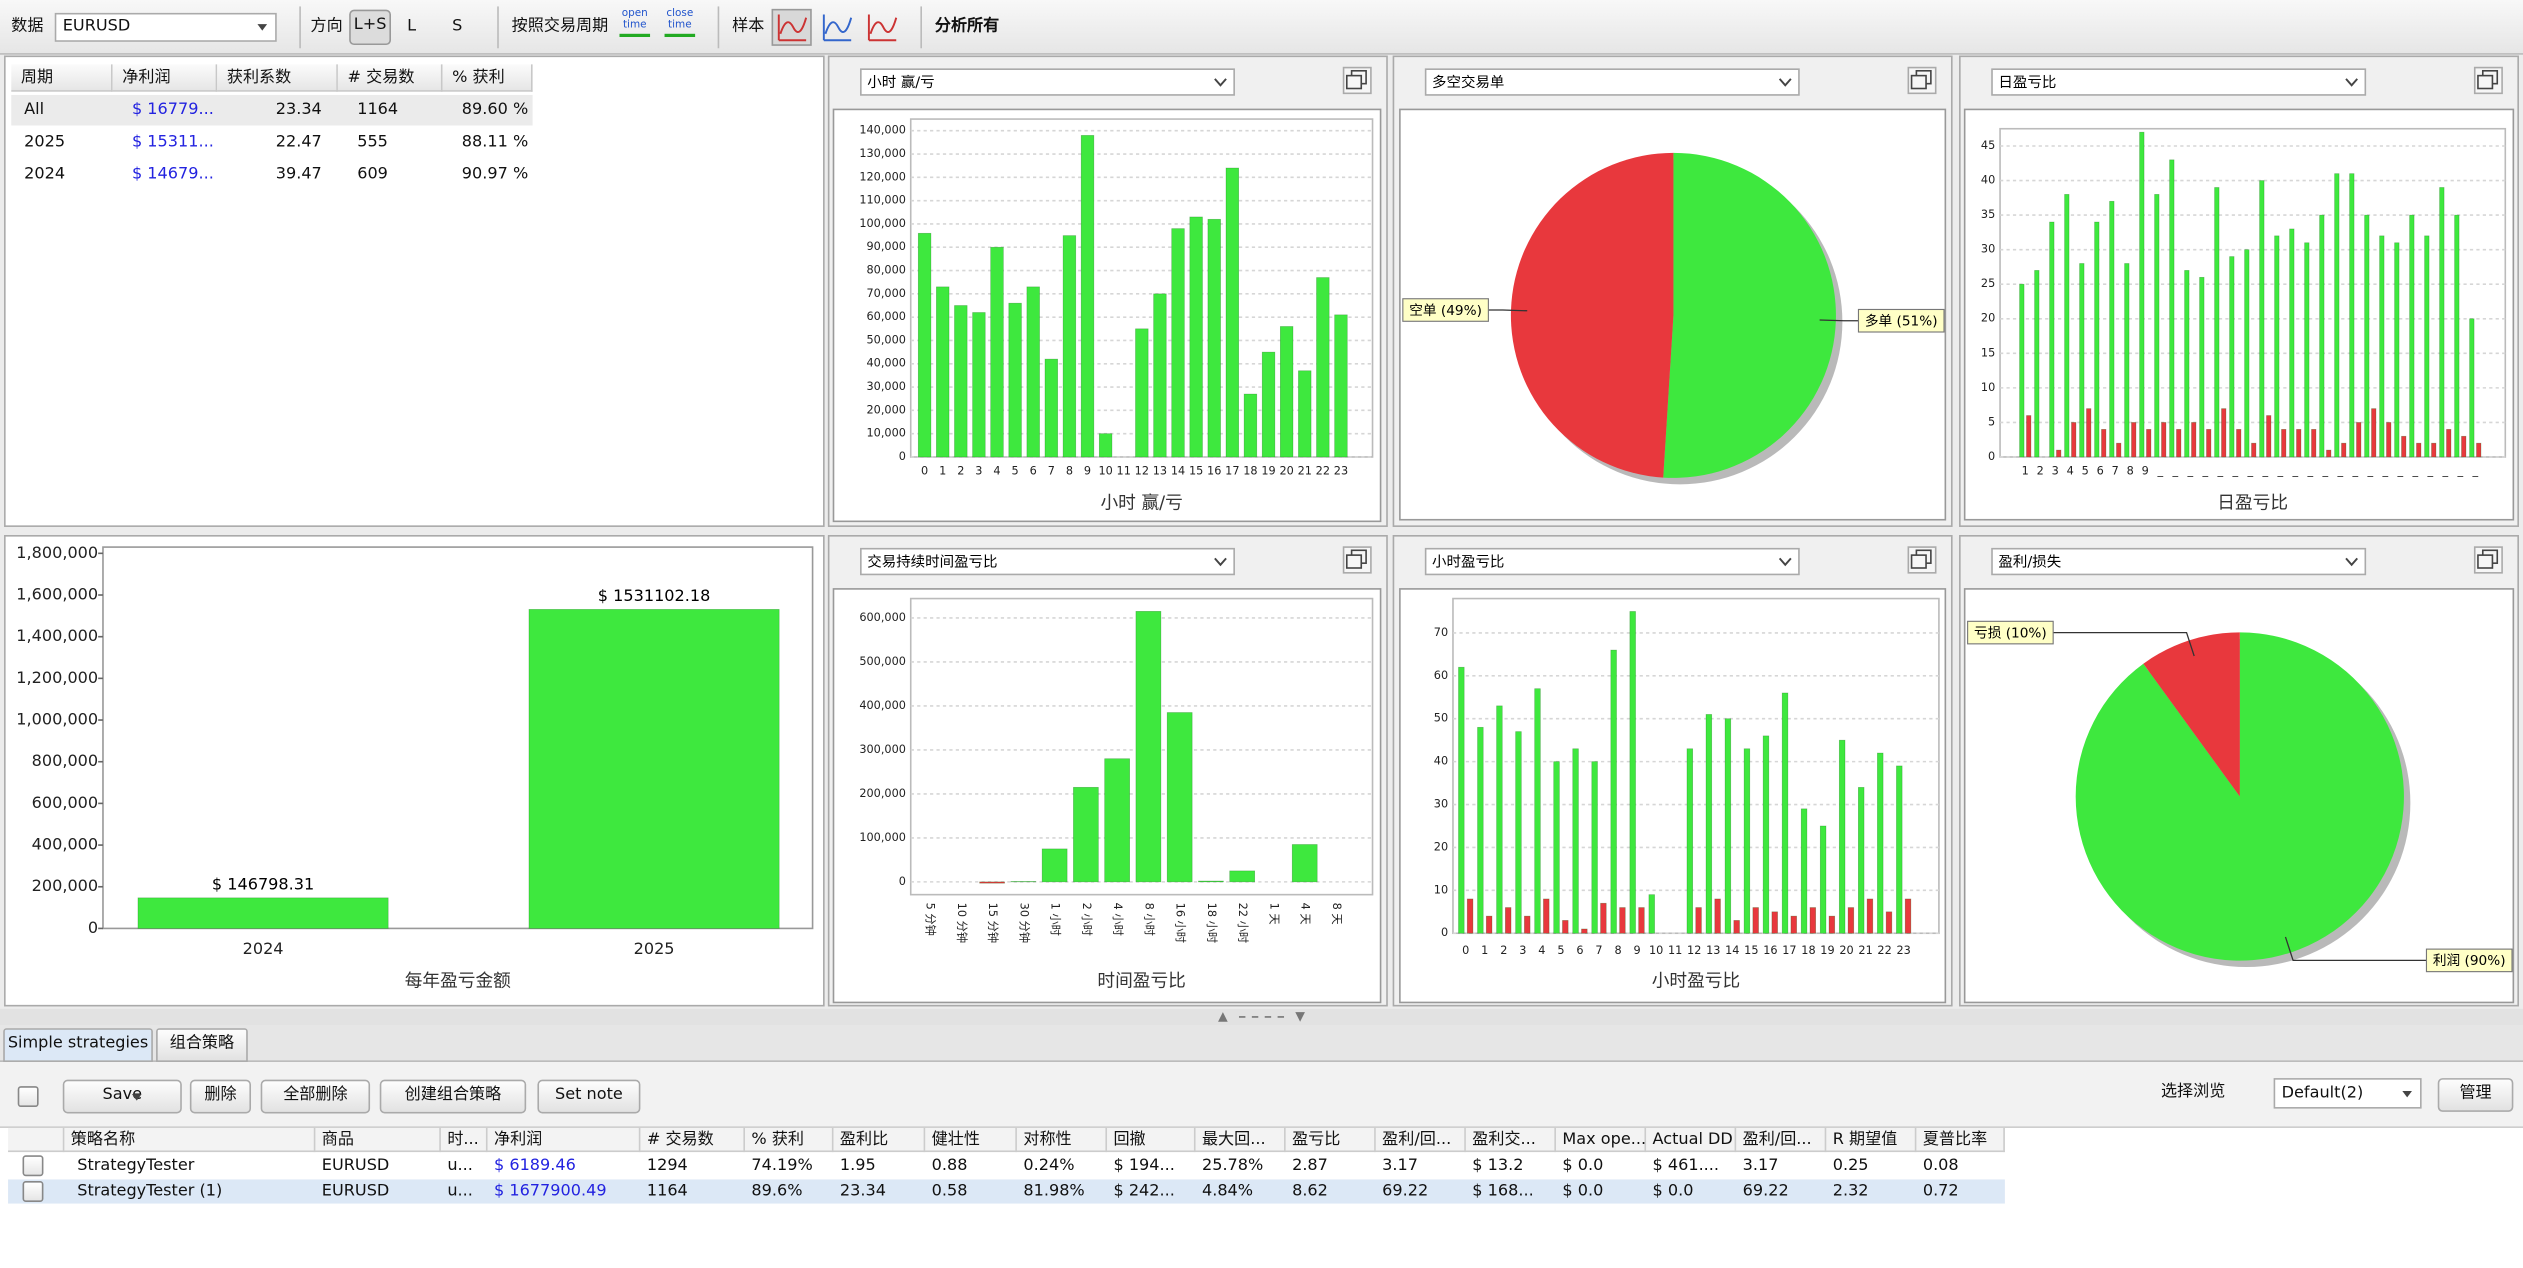 The height and width of the screenshot is (1268, 2523). I want to click on splitter-arrows, so click(1261, 1017).